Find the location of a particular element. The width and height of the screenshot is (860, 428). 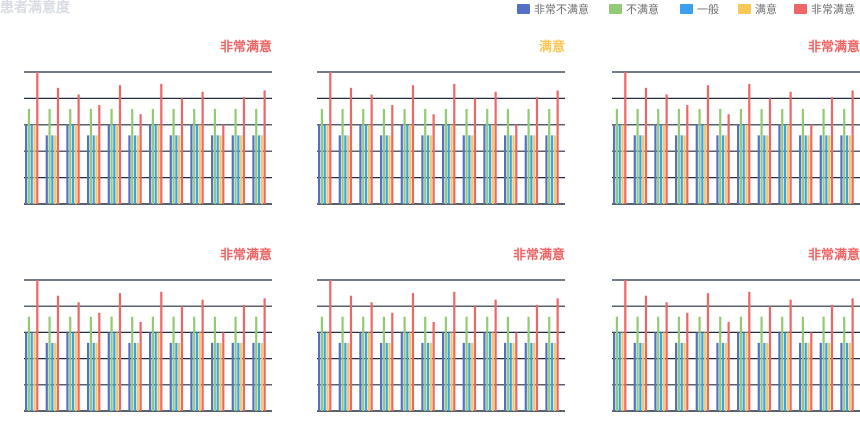

panel: 非常满意 is located at coordinates (736, 329).